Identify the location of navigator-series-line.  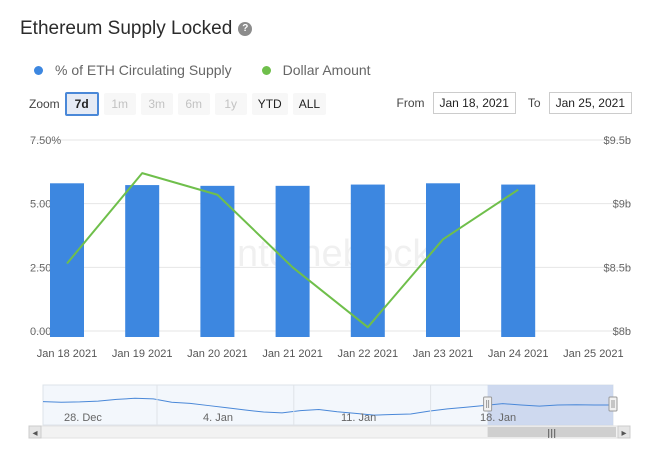
(327, 406).